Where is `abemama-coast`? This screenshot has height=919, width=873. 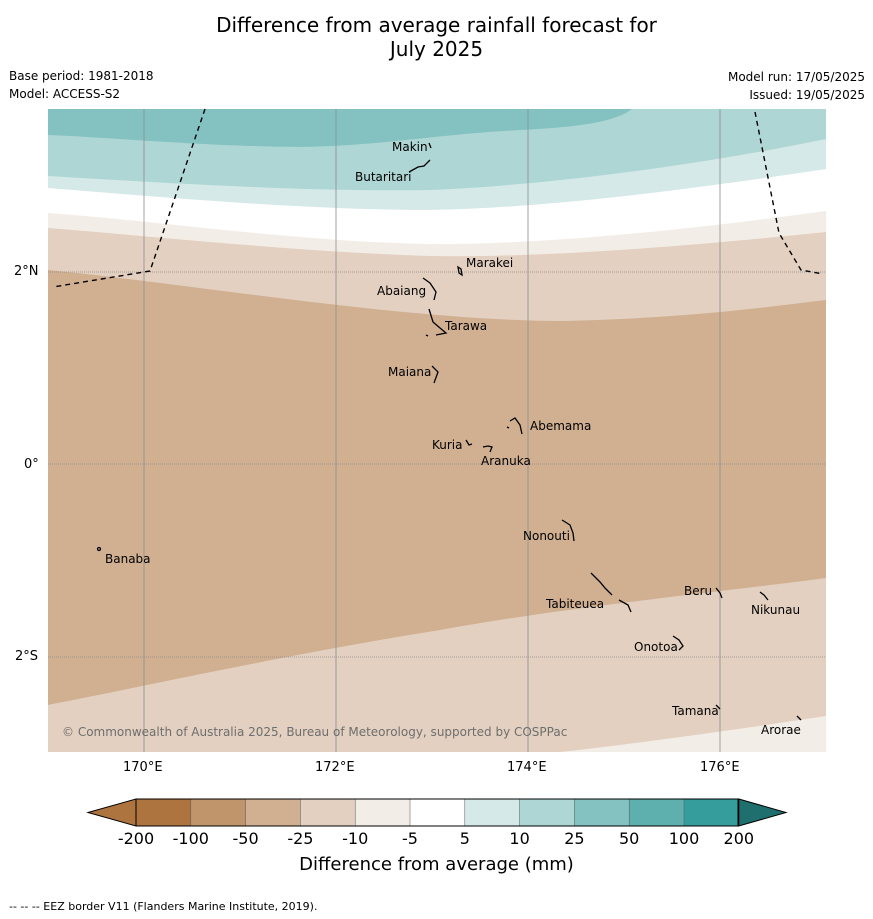
abemama-coast is located at coordinates (516, 426).